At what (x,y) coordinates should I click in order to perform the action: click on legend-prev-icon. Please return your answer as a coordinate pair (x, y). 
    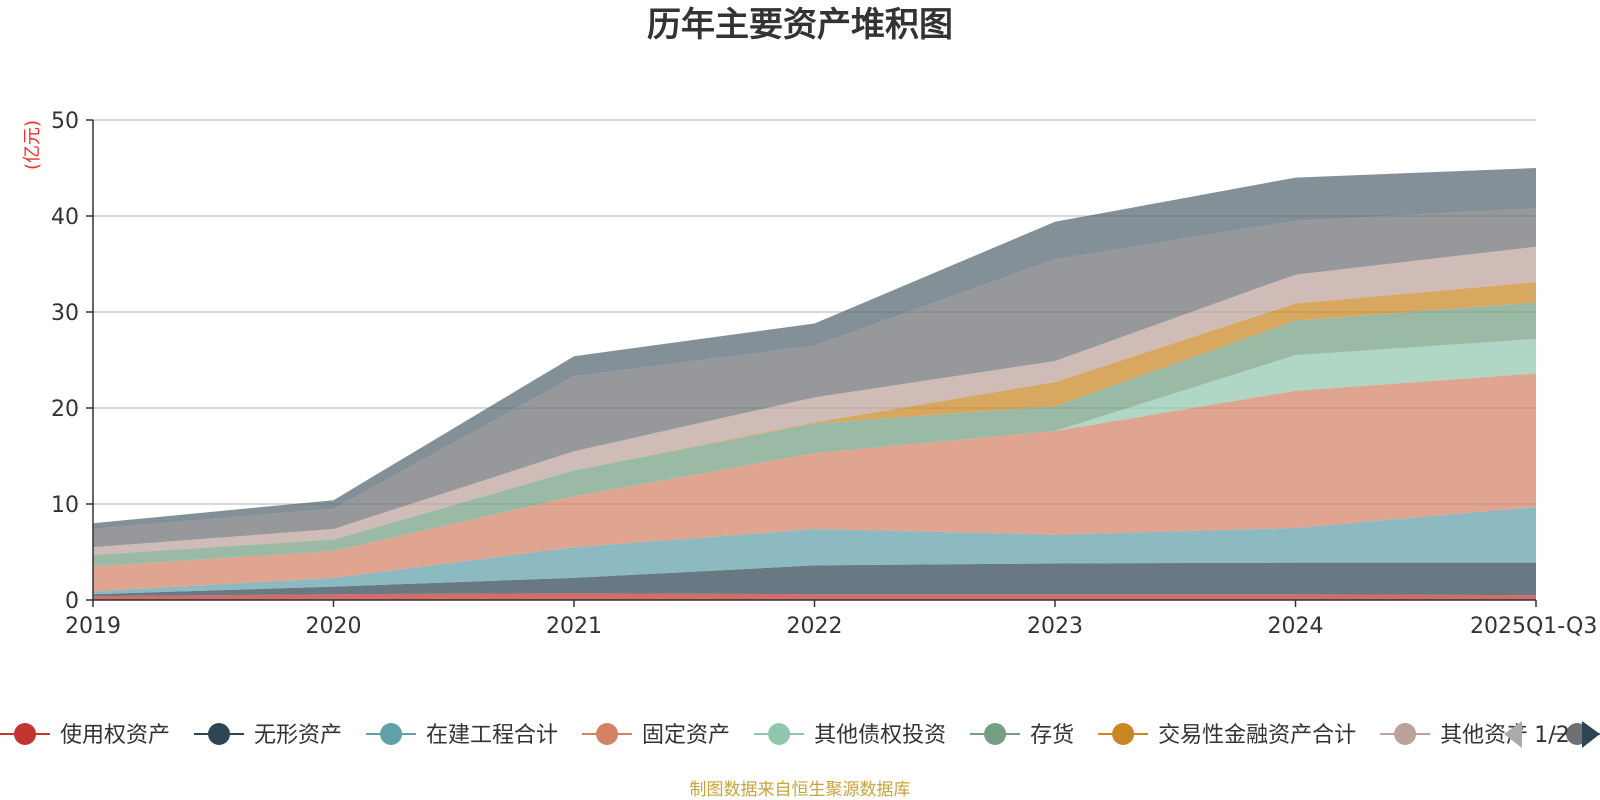
    Looking at the image, I should click on (1513, 734).